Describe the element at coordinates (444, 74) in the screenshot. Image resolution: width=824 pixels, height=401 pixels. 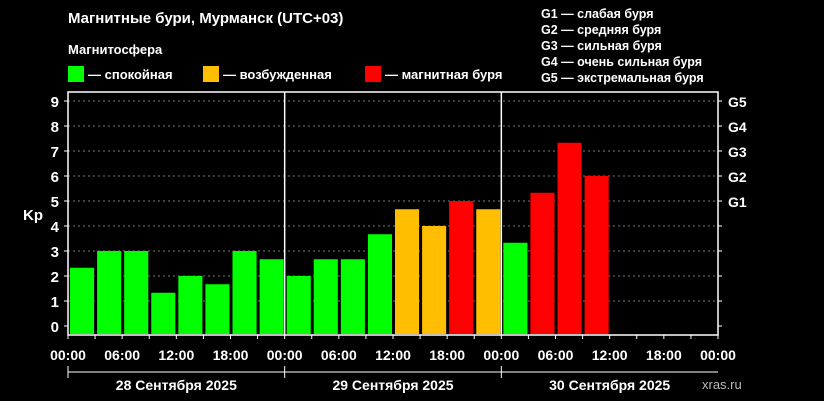
I see `legend-label: — магнитная буря` at that location.